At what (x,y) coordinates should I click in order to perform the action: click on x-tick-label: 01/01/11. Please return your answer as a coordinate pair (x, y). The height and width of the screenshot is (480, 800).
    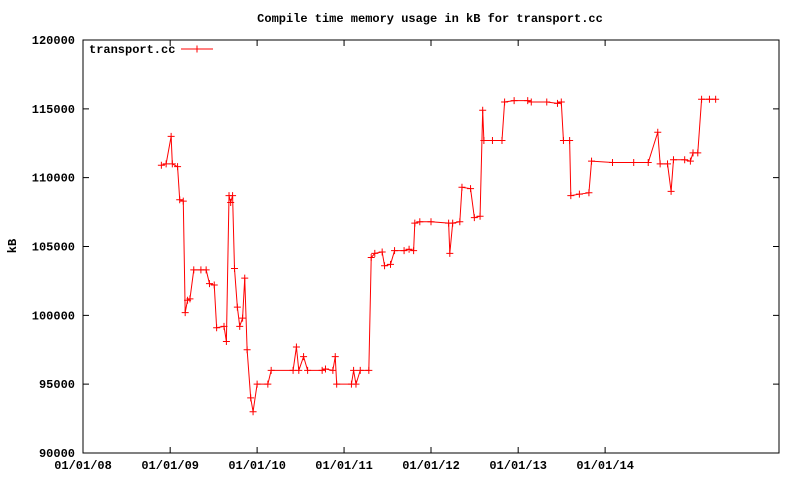
    Looking at the image, I should click on (344, 466).